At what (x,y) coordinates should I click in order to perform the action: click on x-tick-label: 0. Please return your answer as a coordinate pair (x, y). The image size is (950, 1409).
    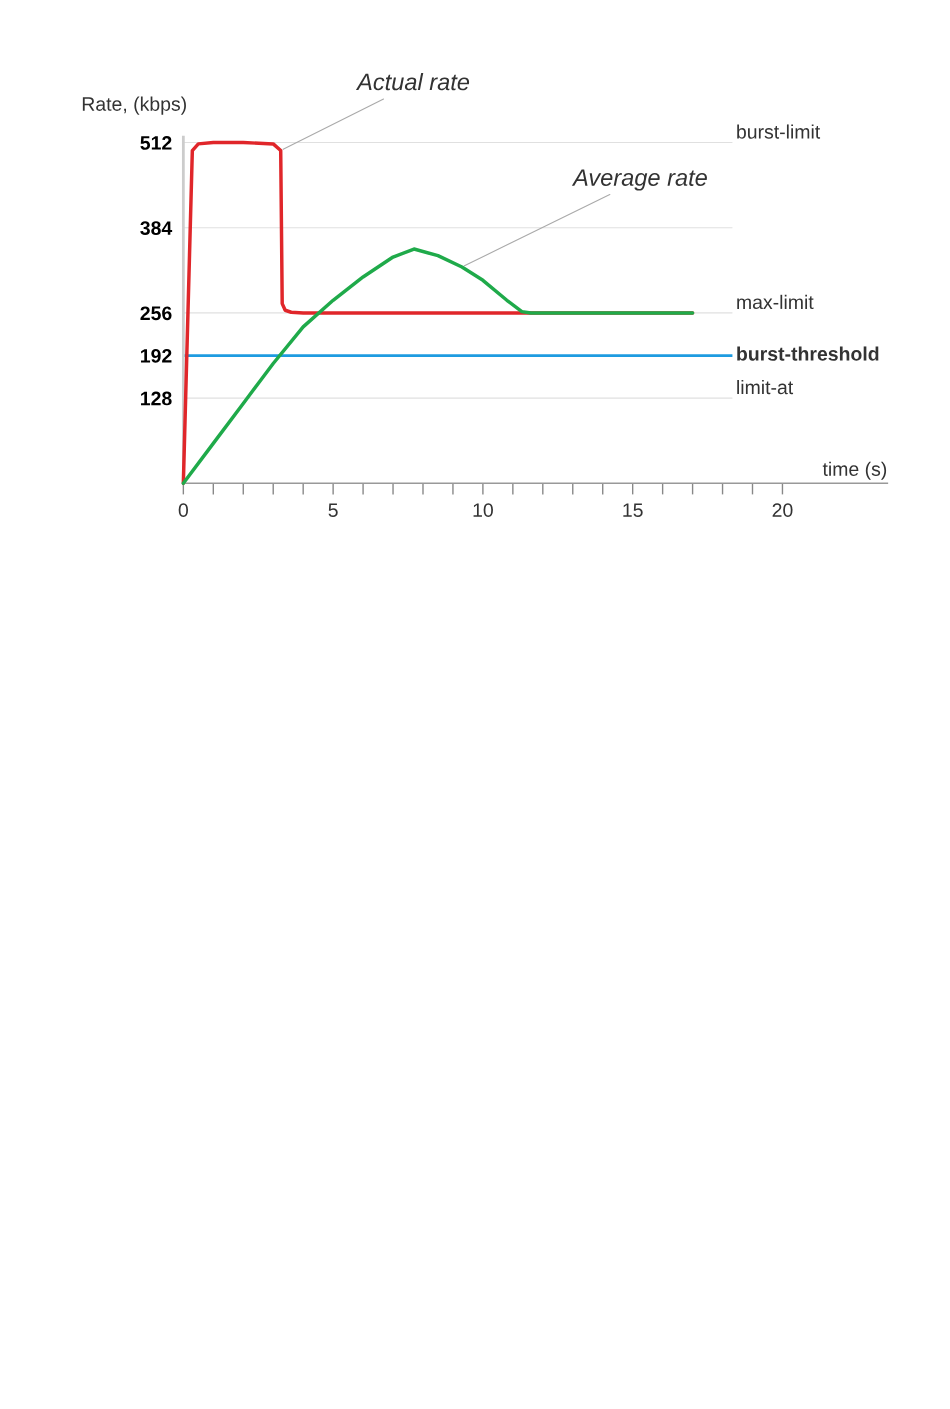
    Looking at the image, I should click on (183, 510).